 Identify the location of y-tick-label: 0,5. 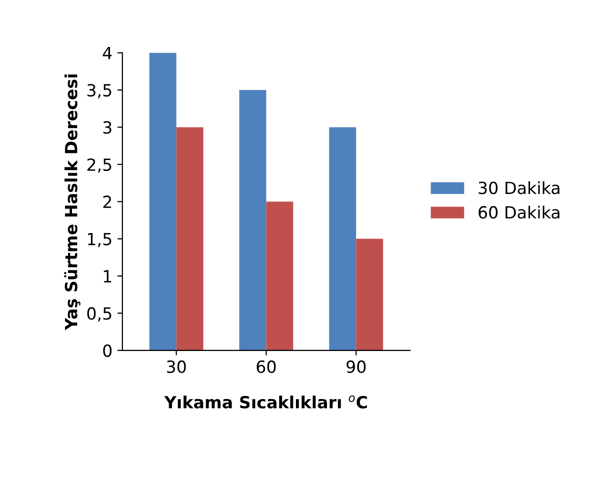
(99, 314).